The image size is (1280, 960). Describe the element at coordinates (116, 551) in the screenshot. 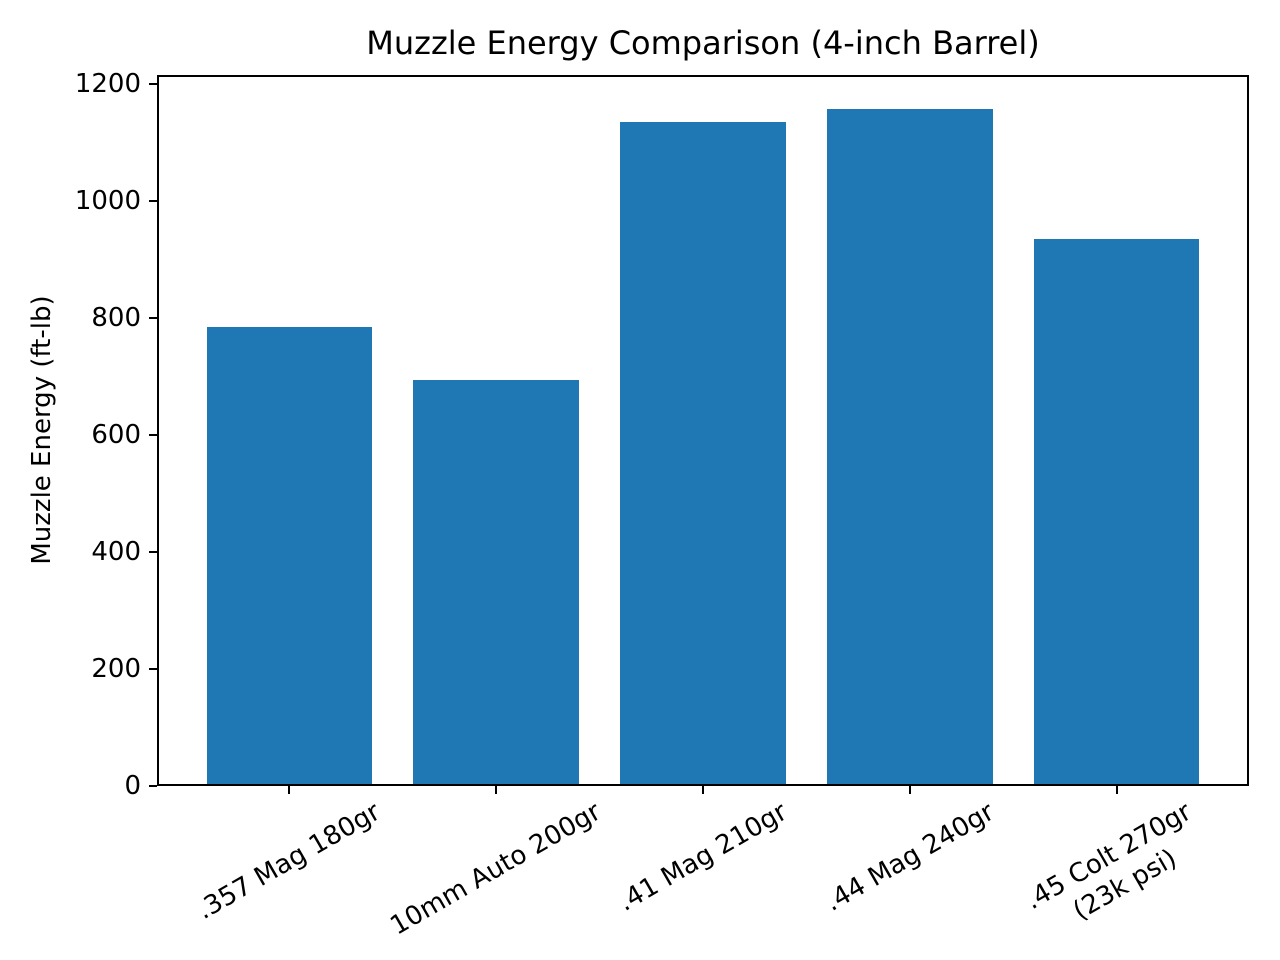

I see `y-tick-label: 400` at that location.